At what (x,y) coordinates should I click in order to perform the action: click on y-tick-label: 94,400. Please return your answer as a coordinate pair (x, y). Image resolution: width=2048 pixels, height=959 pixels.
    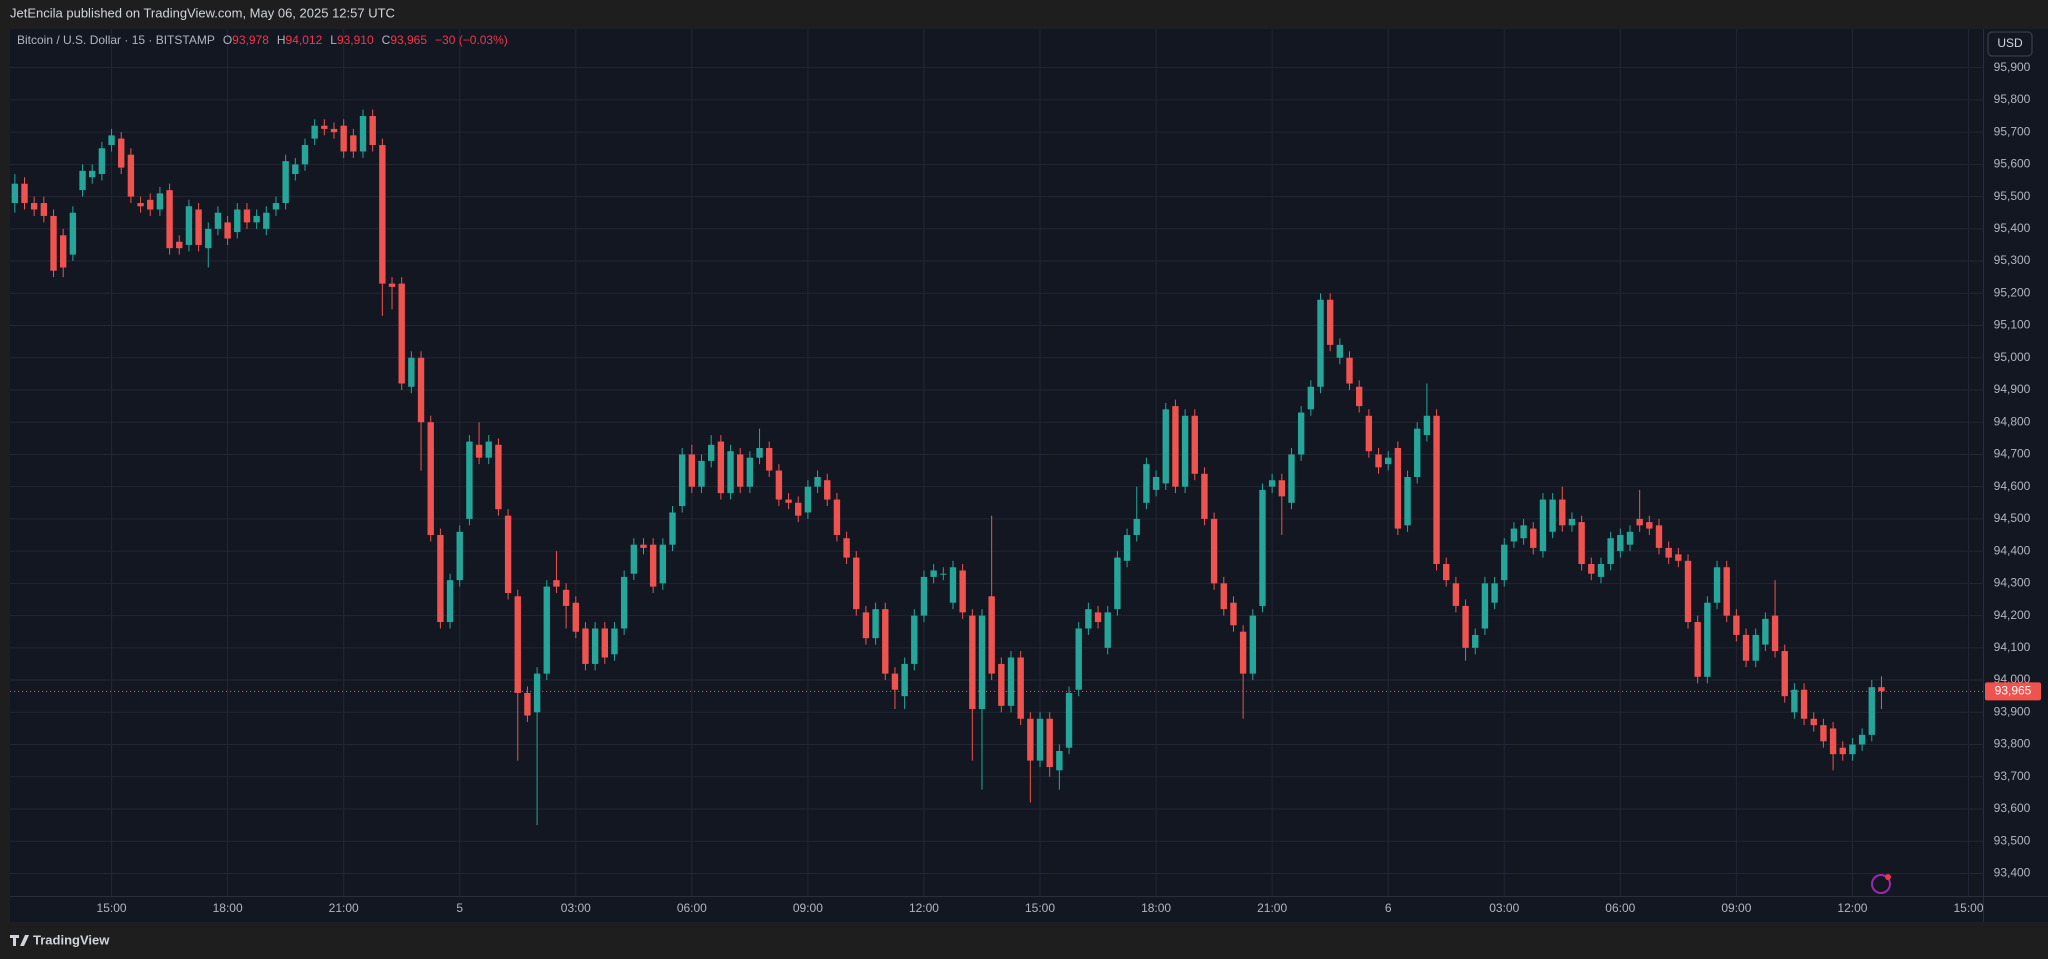
    Looking at the image, I should click on (2012, 550).